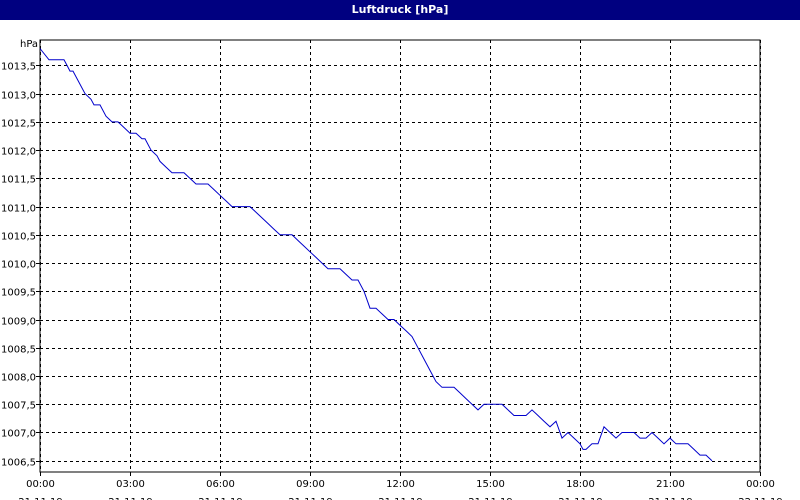  I want to click on y-tick-label: 1011,5, so click(18, 180).